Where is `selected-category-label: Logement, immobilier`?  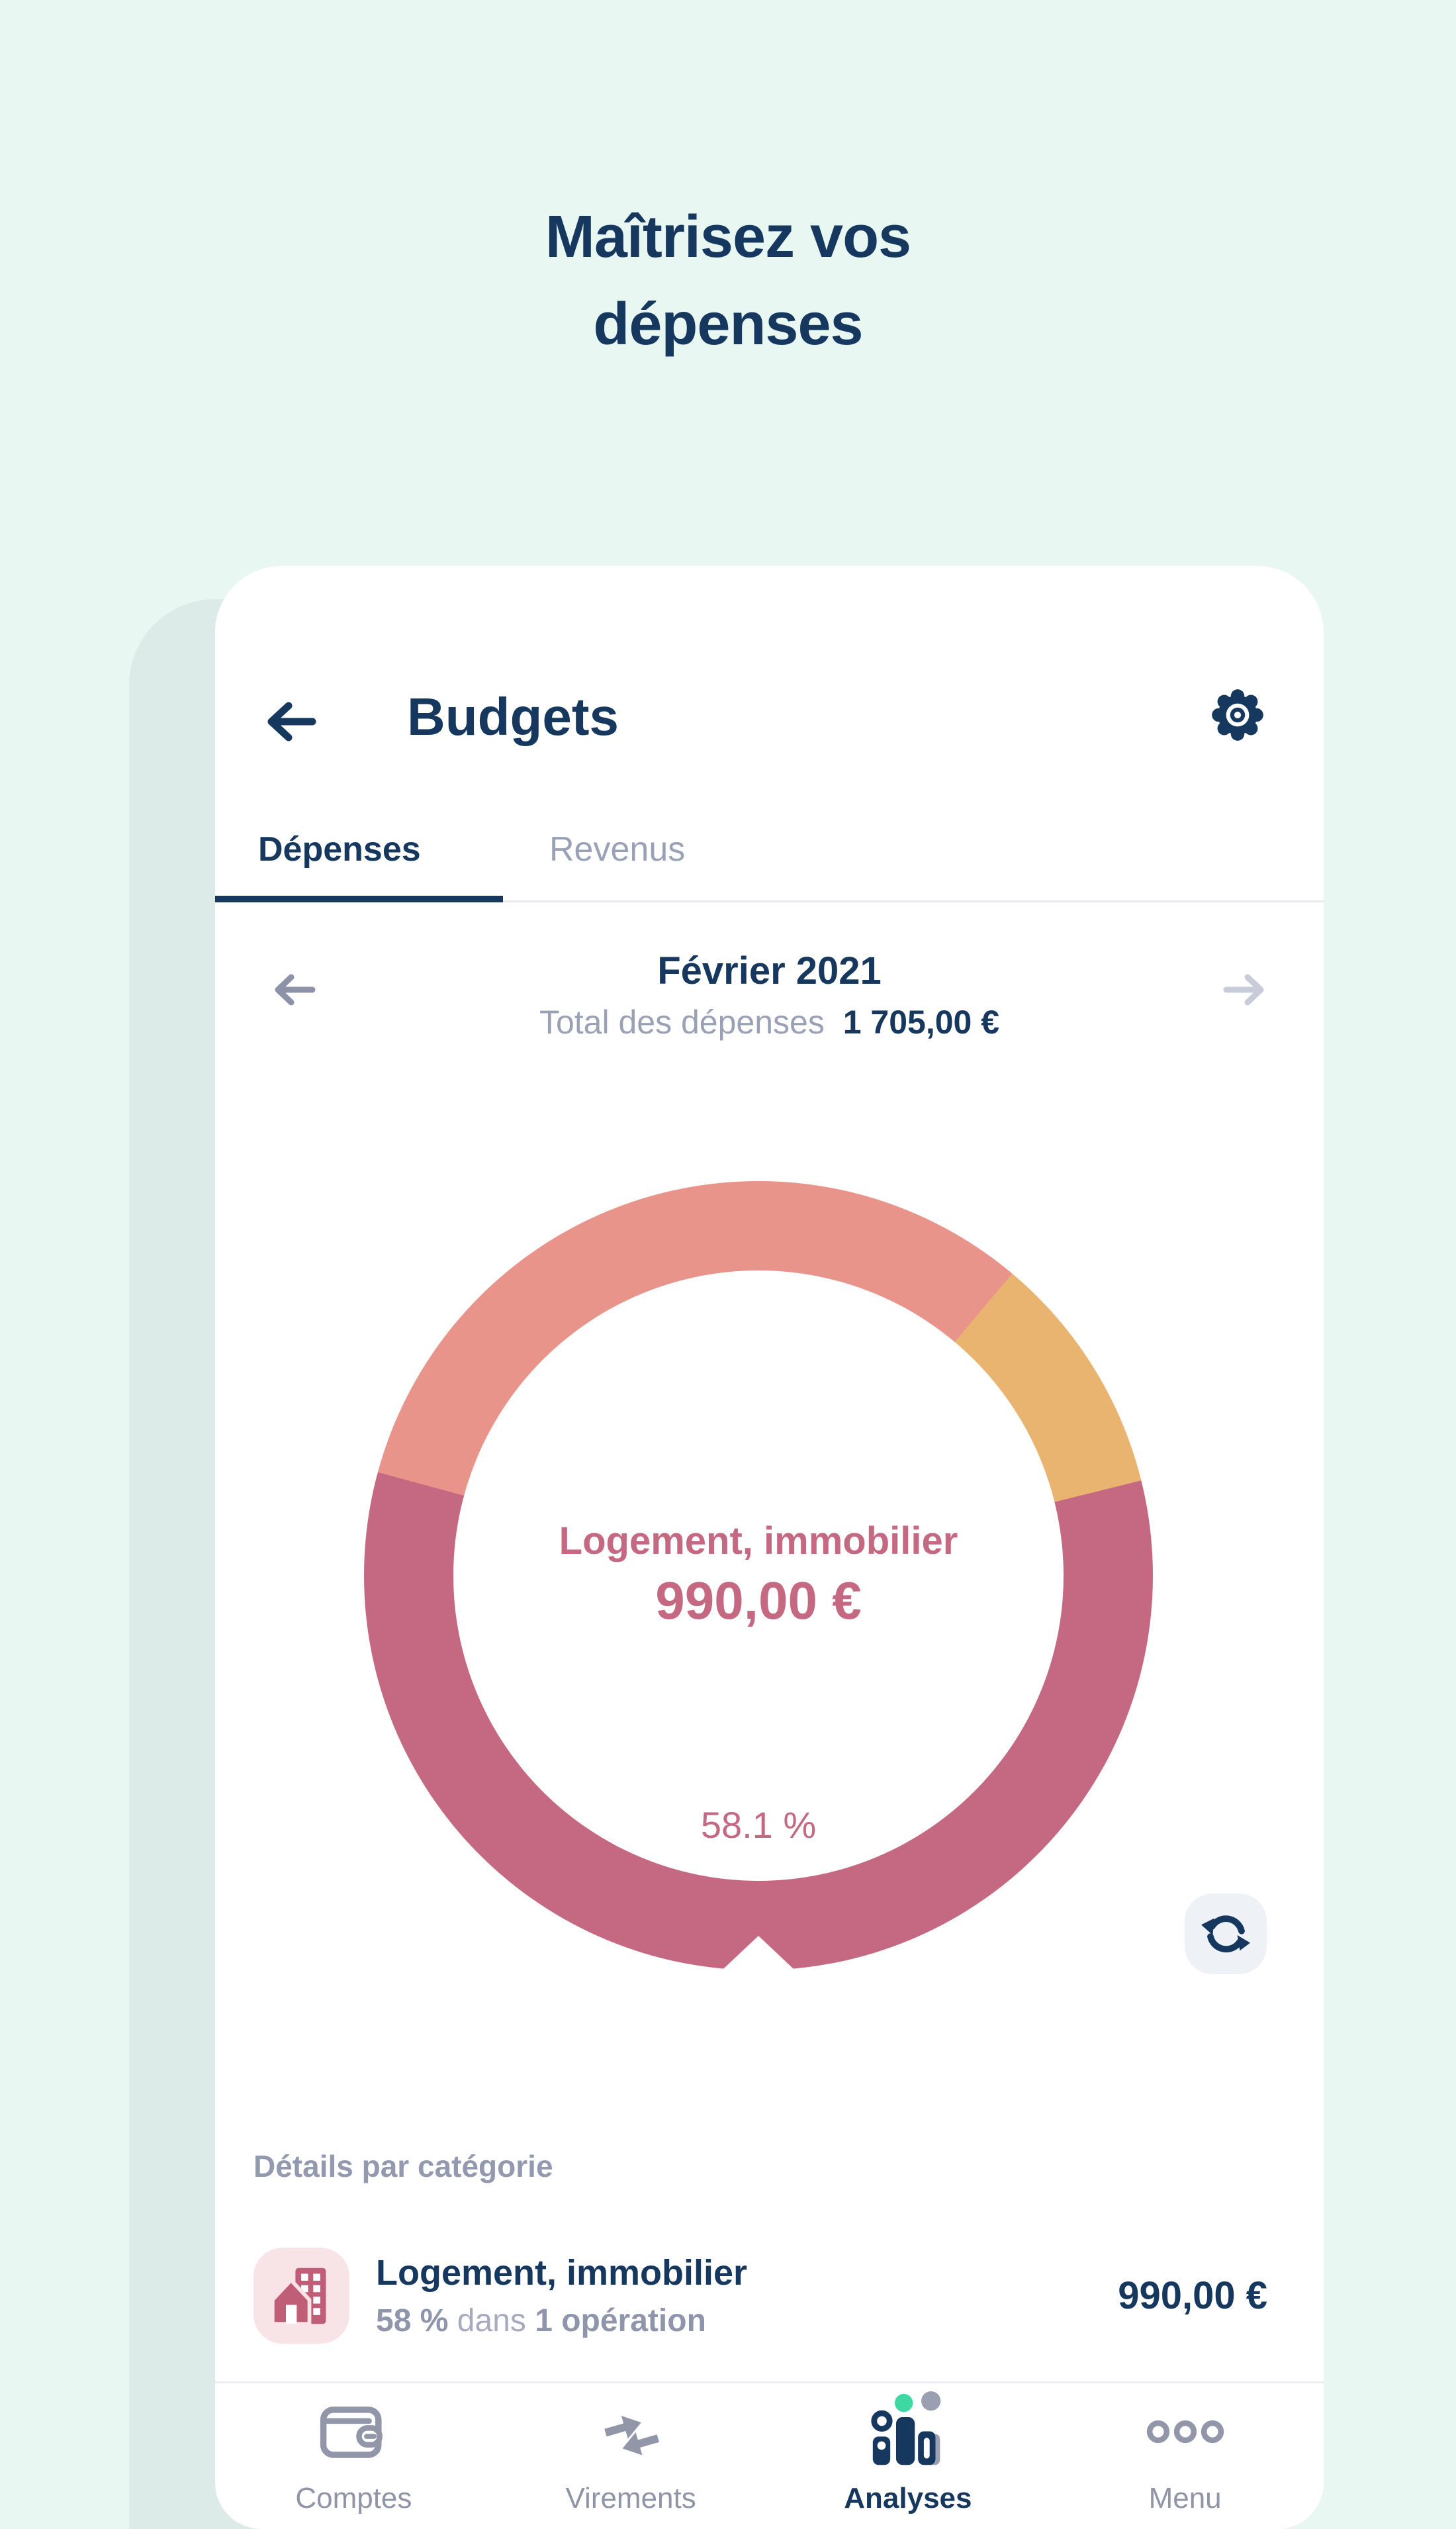 selected-category-label: Logement, immobilier is located at coordinates (758, 1541).